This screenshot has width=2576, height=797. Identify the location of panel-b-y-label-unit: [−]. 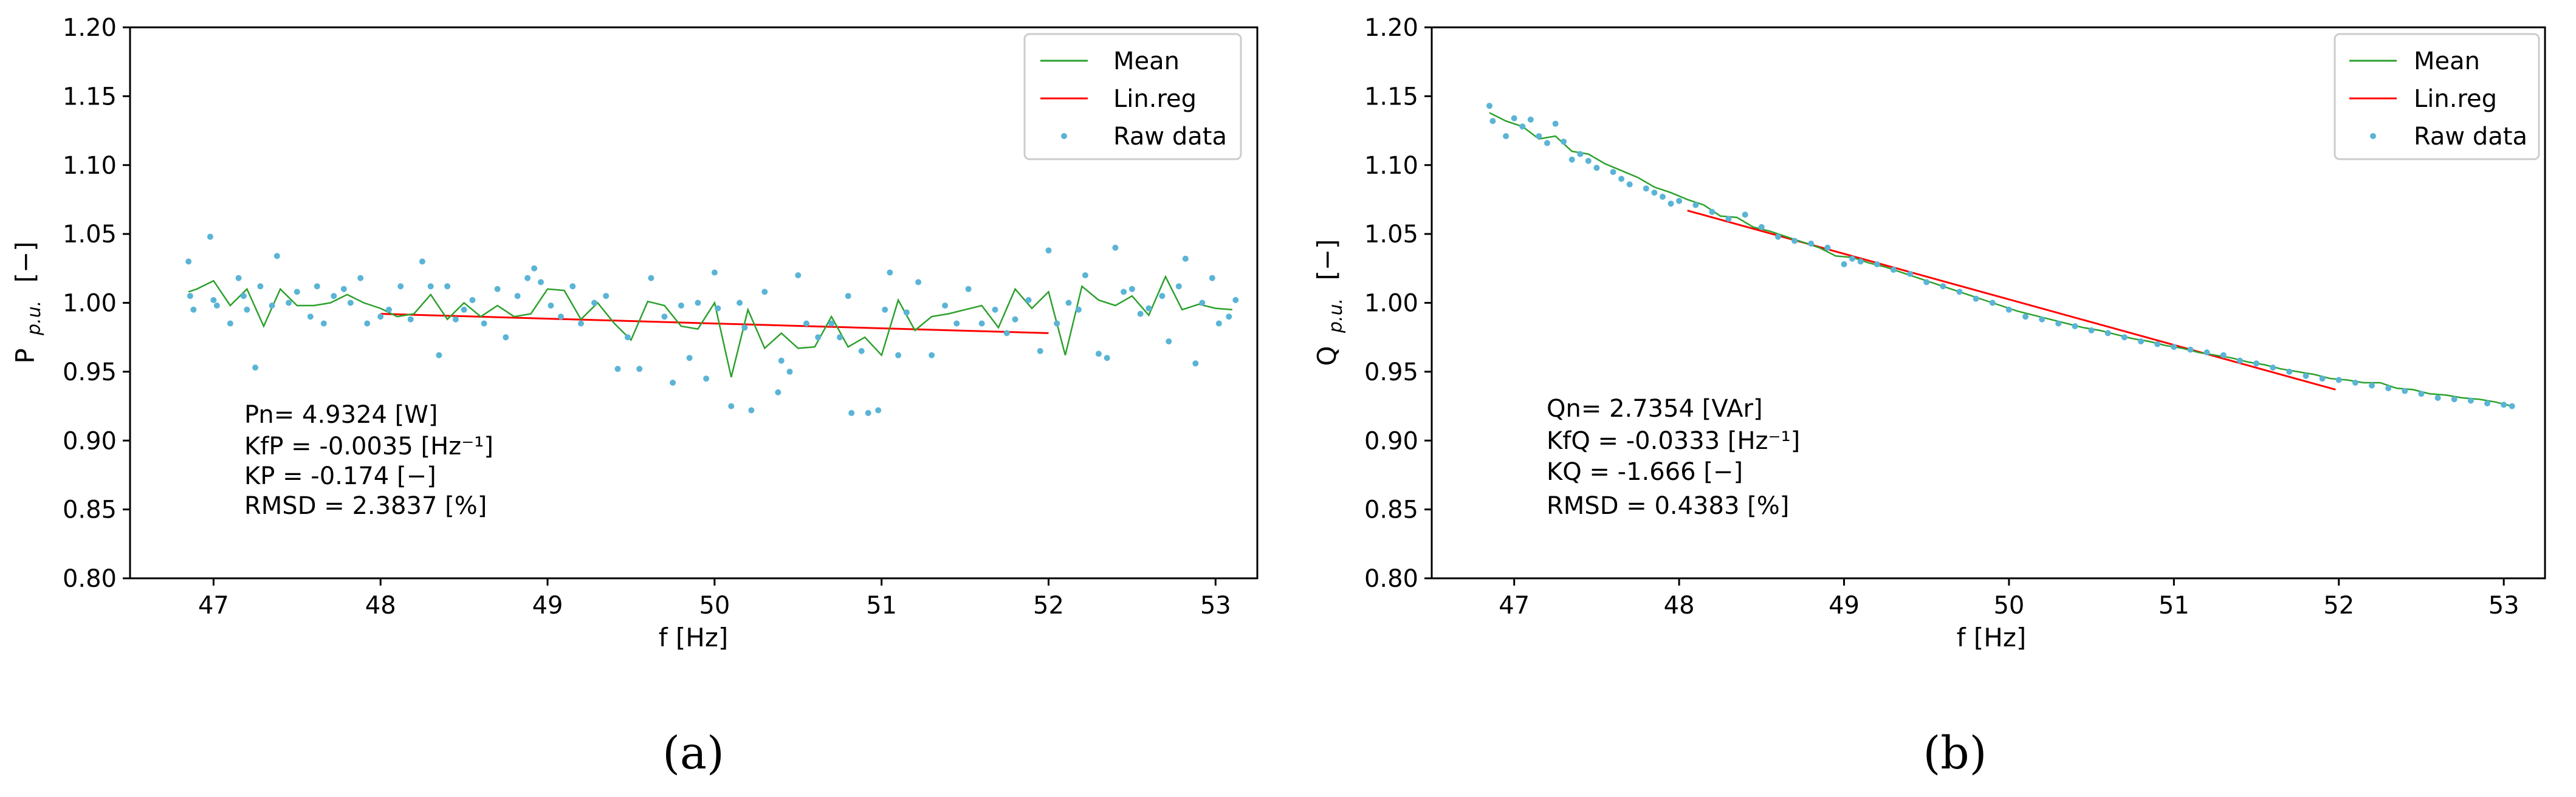
(1327, 260).